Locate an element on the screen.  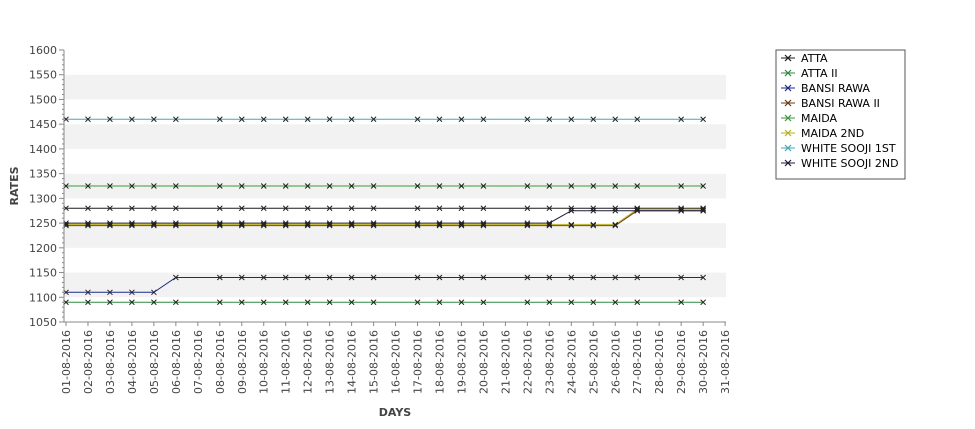
legend-label: MAIDA is located at coordinates (819, 118).